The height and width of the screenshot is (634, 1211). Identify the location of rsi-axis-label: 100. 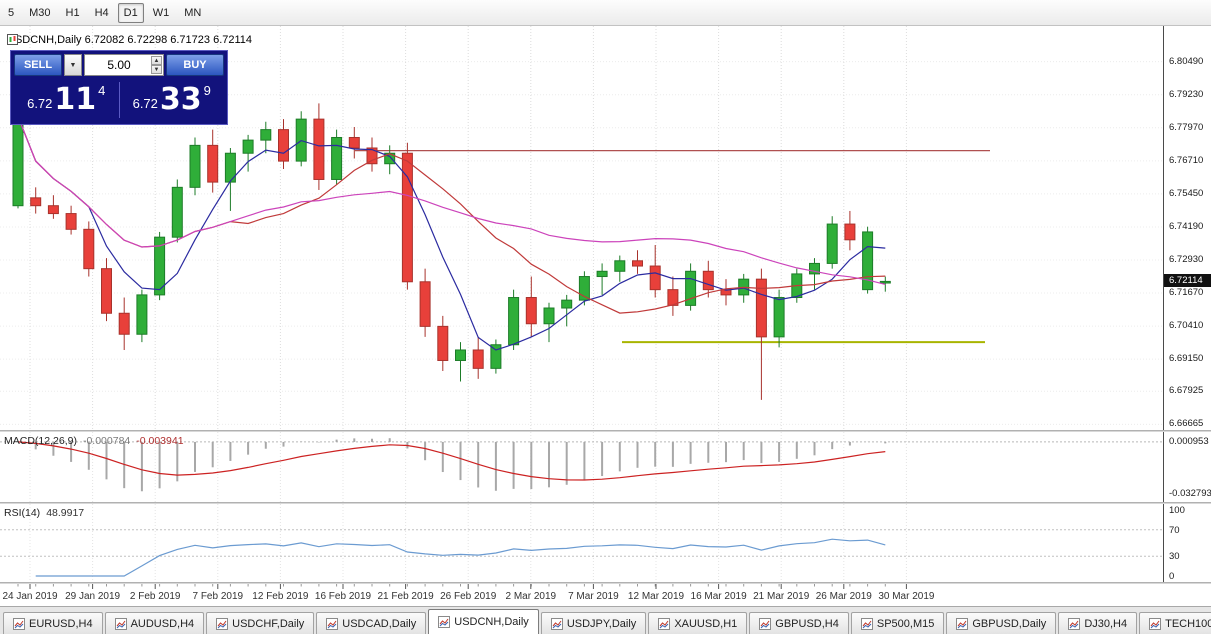
(1177, 510).